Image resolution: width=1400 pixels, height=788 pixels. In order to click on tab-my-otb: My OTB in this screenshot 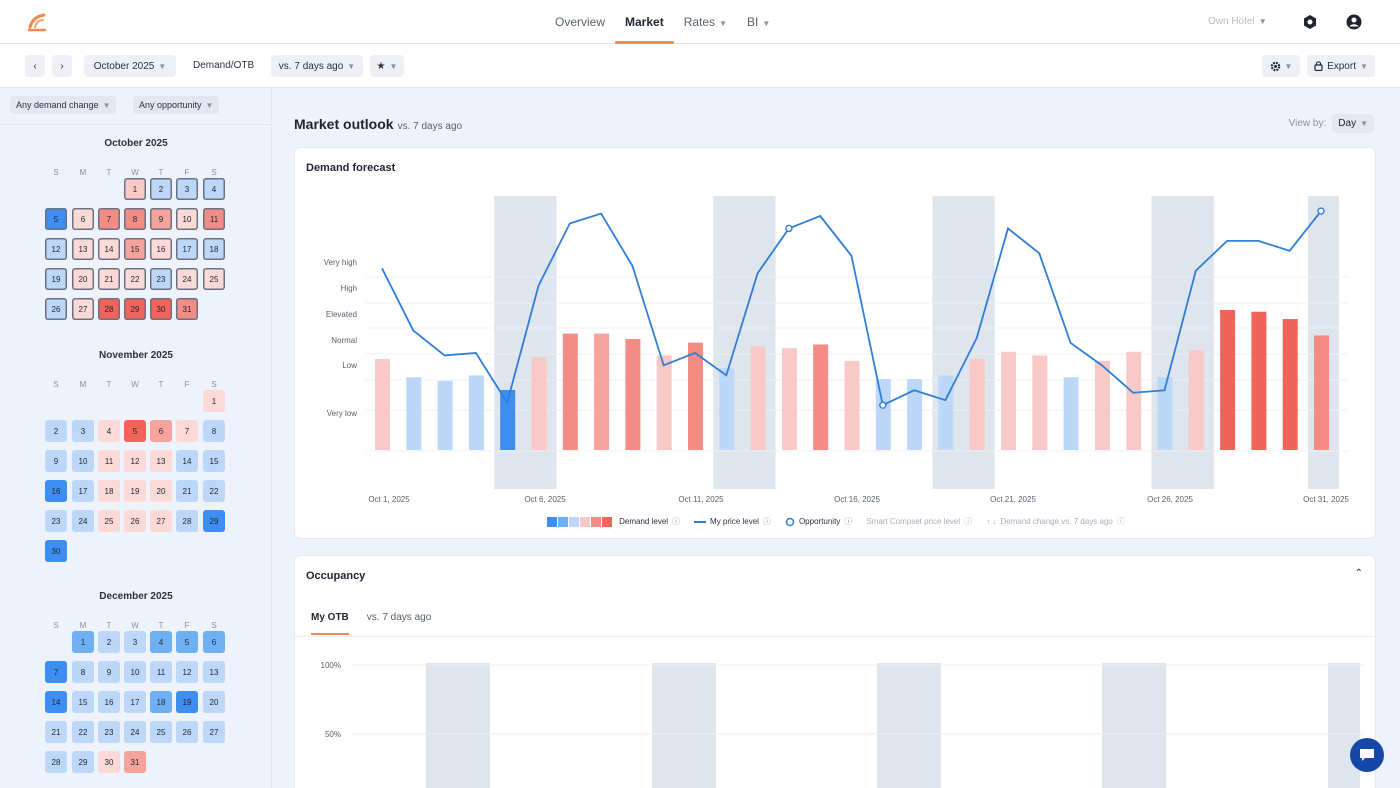, I will do `click(330, 623)`.